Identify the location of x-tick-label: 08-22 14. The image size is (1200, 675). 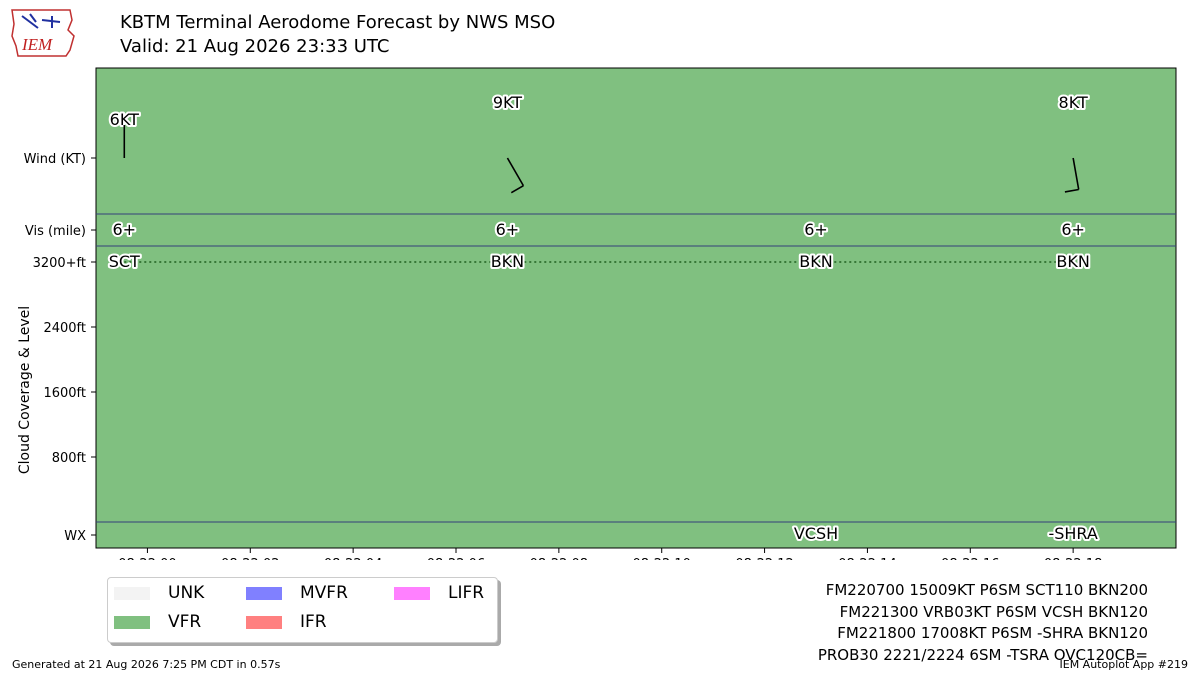
(867, 558).